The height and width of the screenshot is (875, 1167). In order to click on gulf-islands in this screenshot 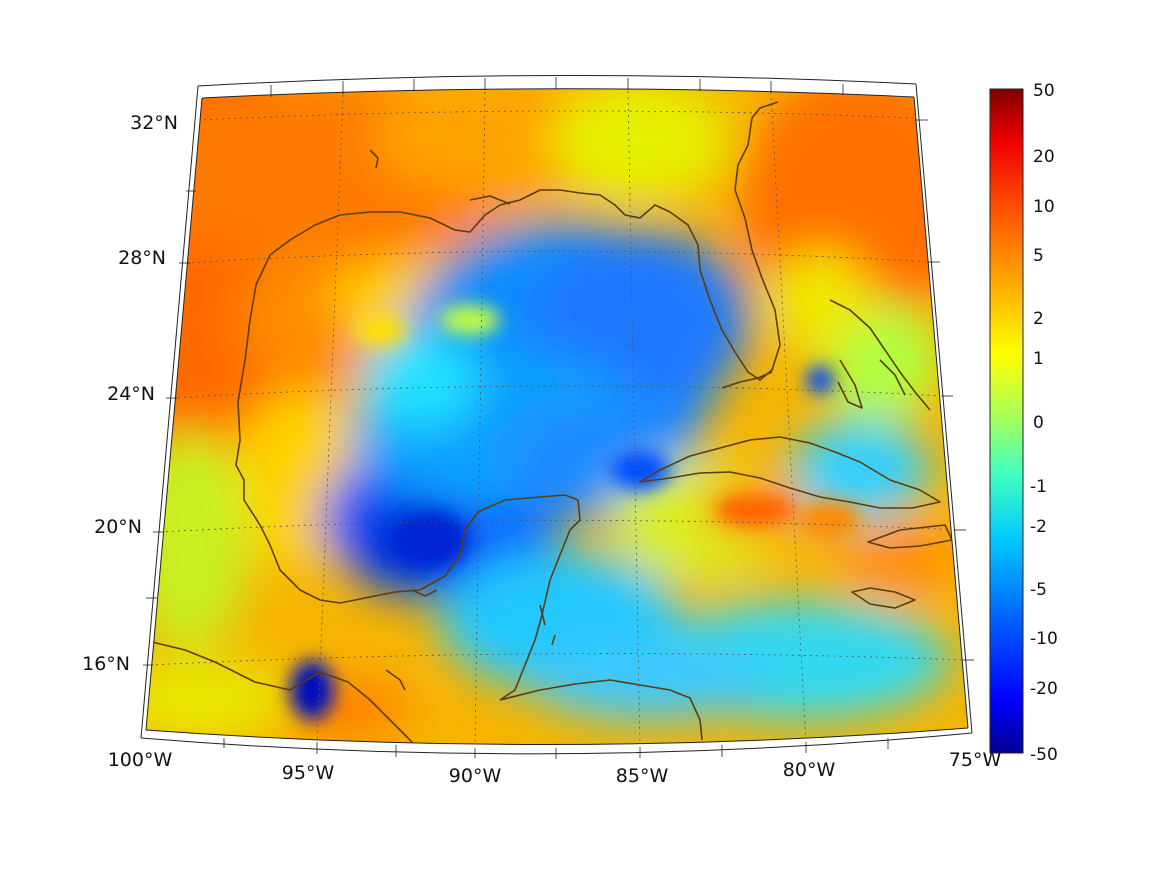, I will do `click(462, 420)`.